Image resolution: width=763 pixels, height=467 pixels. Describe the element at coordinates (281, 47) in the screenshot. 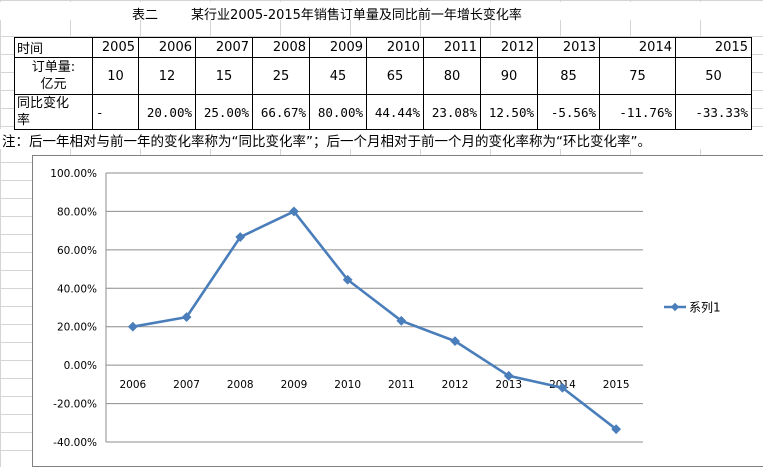

I see `cell-year: 2008` at that location.